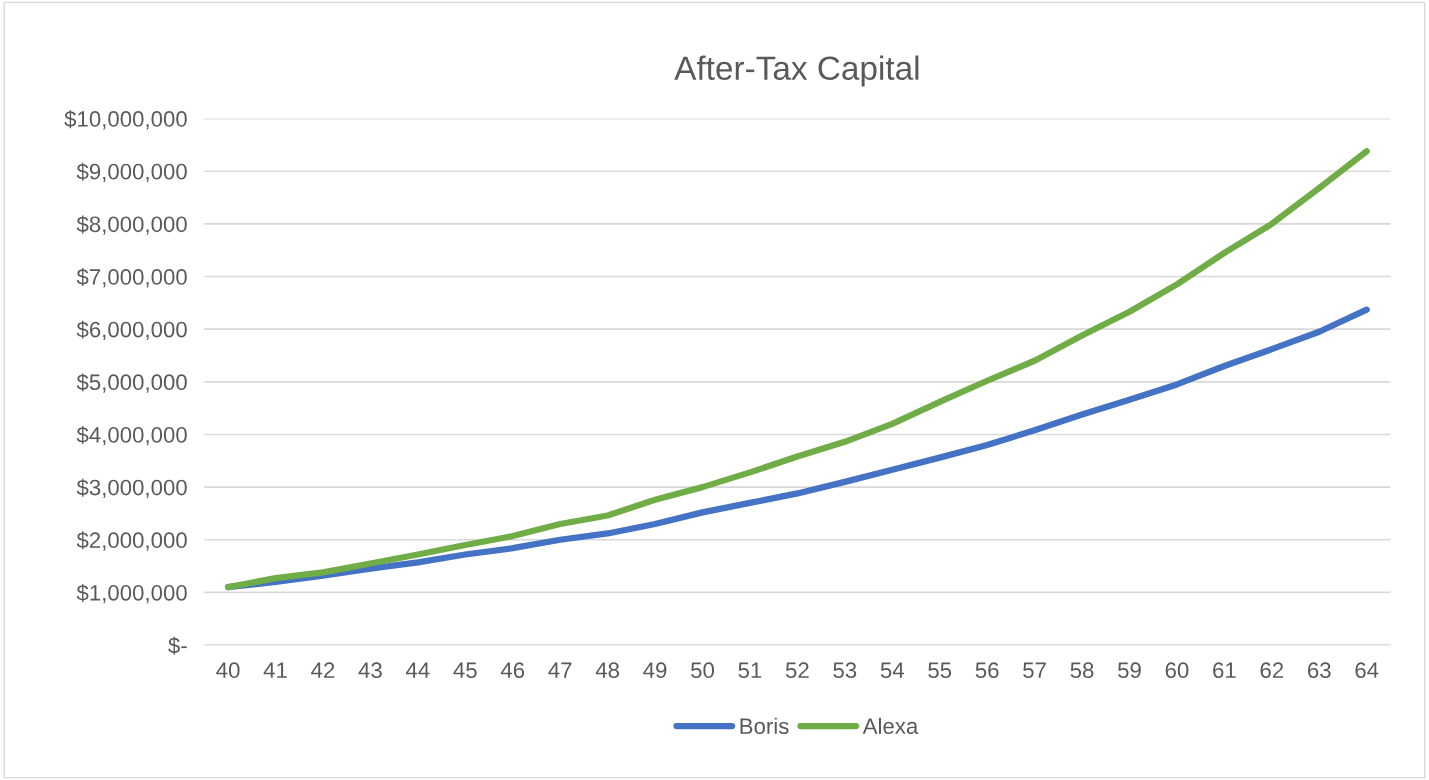 The image size is (1429, 780). Describe the element at coordinates (323, 670) in the screenshot. I see `x-tick-label: 42` at that location.